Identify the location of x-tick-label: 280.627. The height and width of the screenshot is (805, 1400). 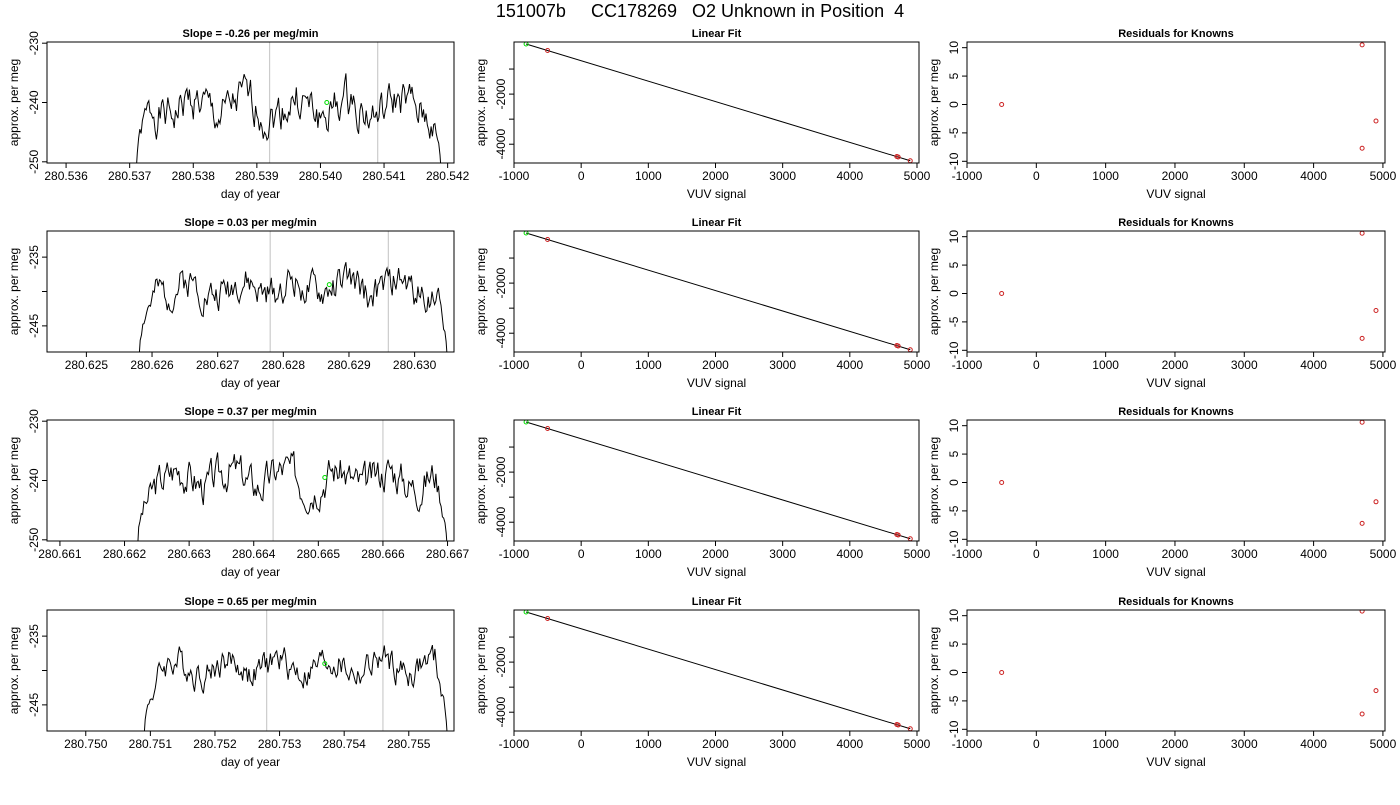
(218, 365).